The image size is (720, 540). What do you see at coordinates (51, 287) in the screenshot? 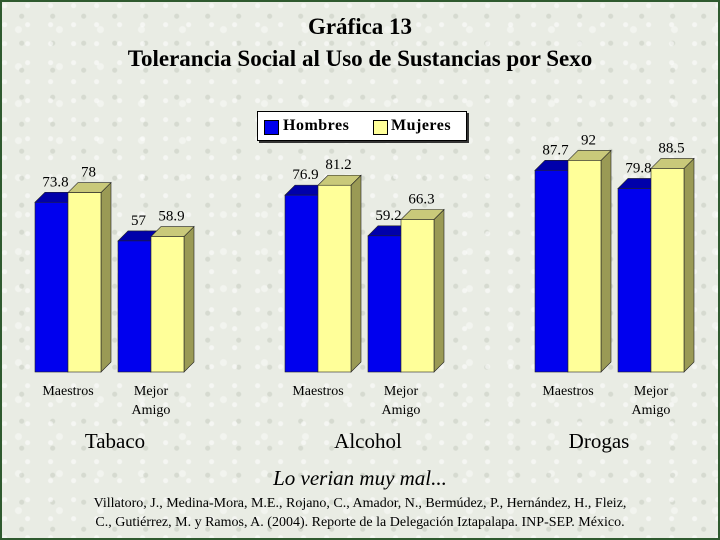
I see `bar-tabaco-maestros-hombres` at bounding box center [51, 287].